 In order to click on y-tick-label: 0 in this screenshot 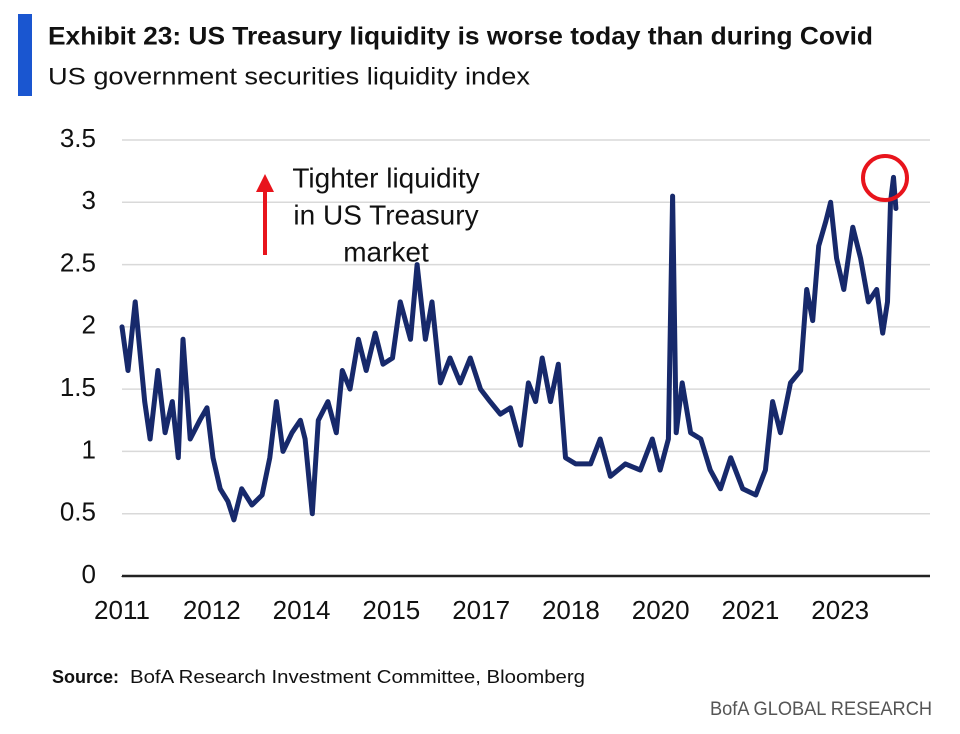, I will do `click(89, 574)`.